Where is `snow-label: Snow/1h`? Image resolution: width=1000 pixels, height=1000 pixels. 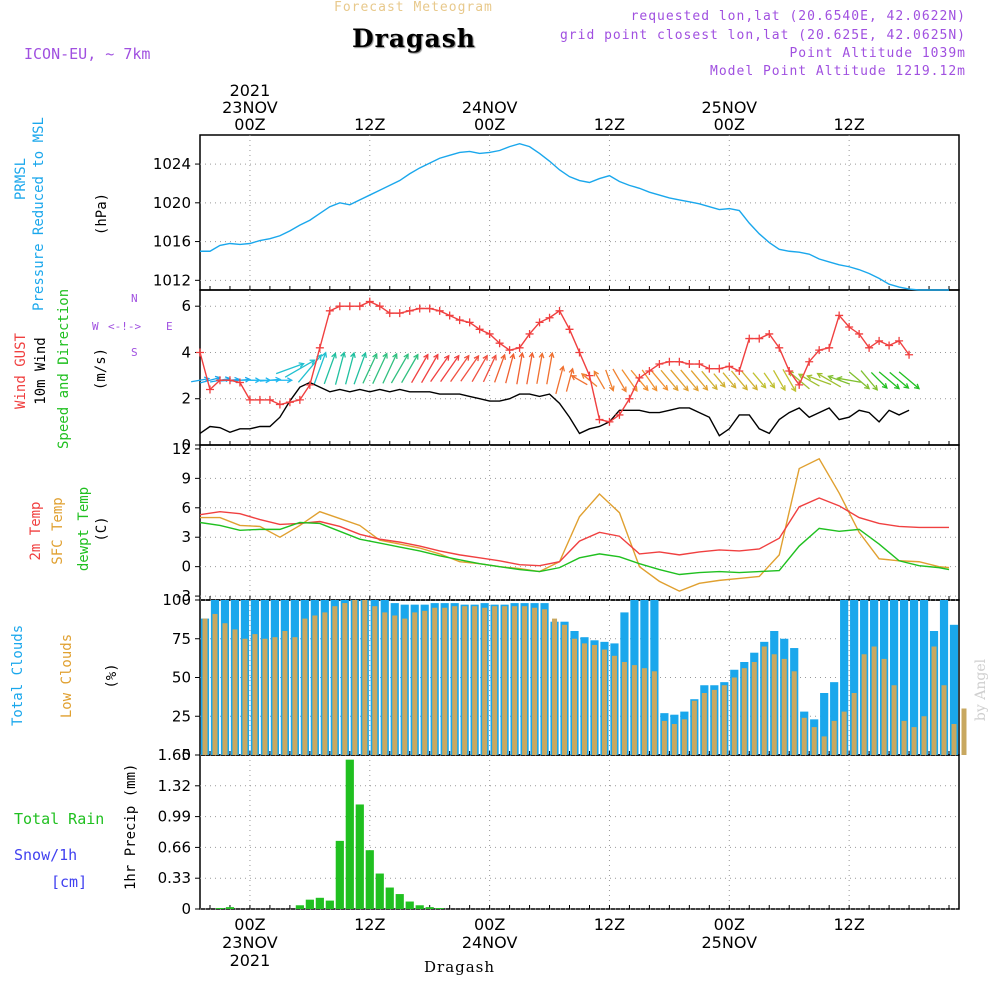 snow-label: Snow/1h is located at coordinates (46, 855).